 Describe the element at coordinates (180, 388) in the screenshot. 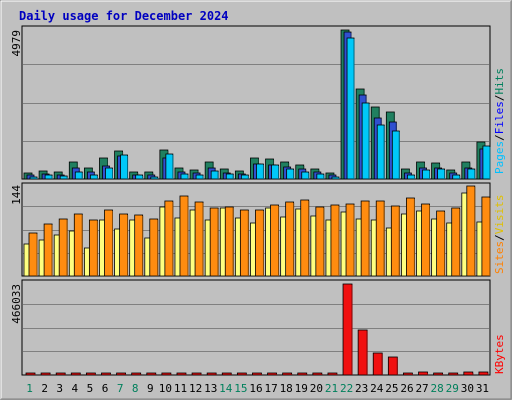

I see `x-tick-label: 11` at that location.